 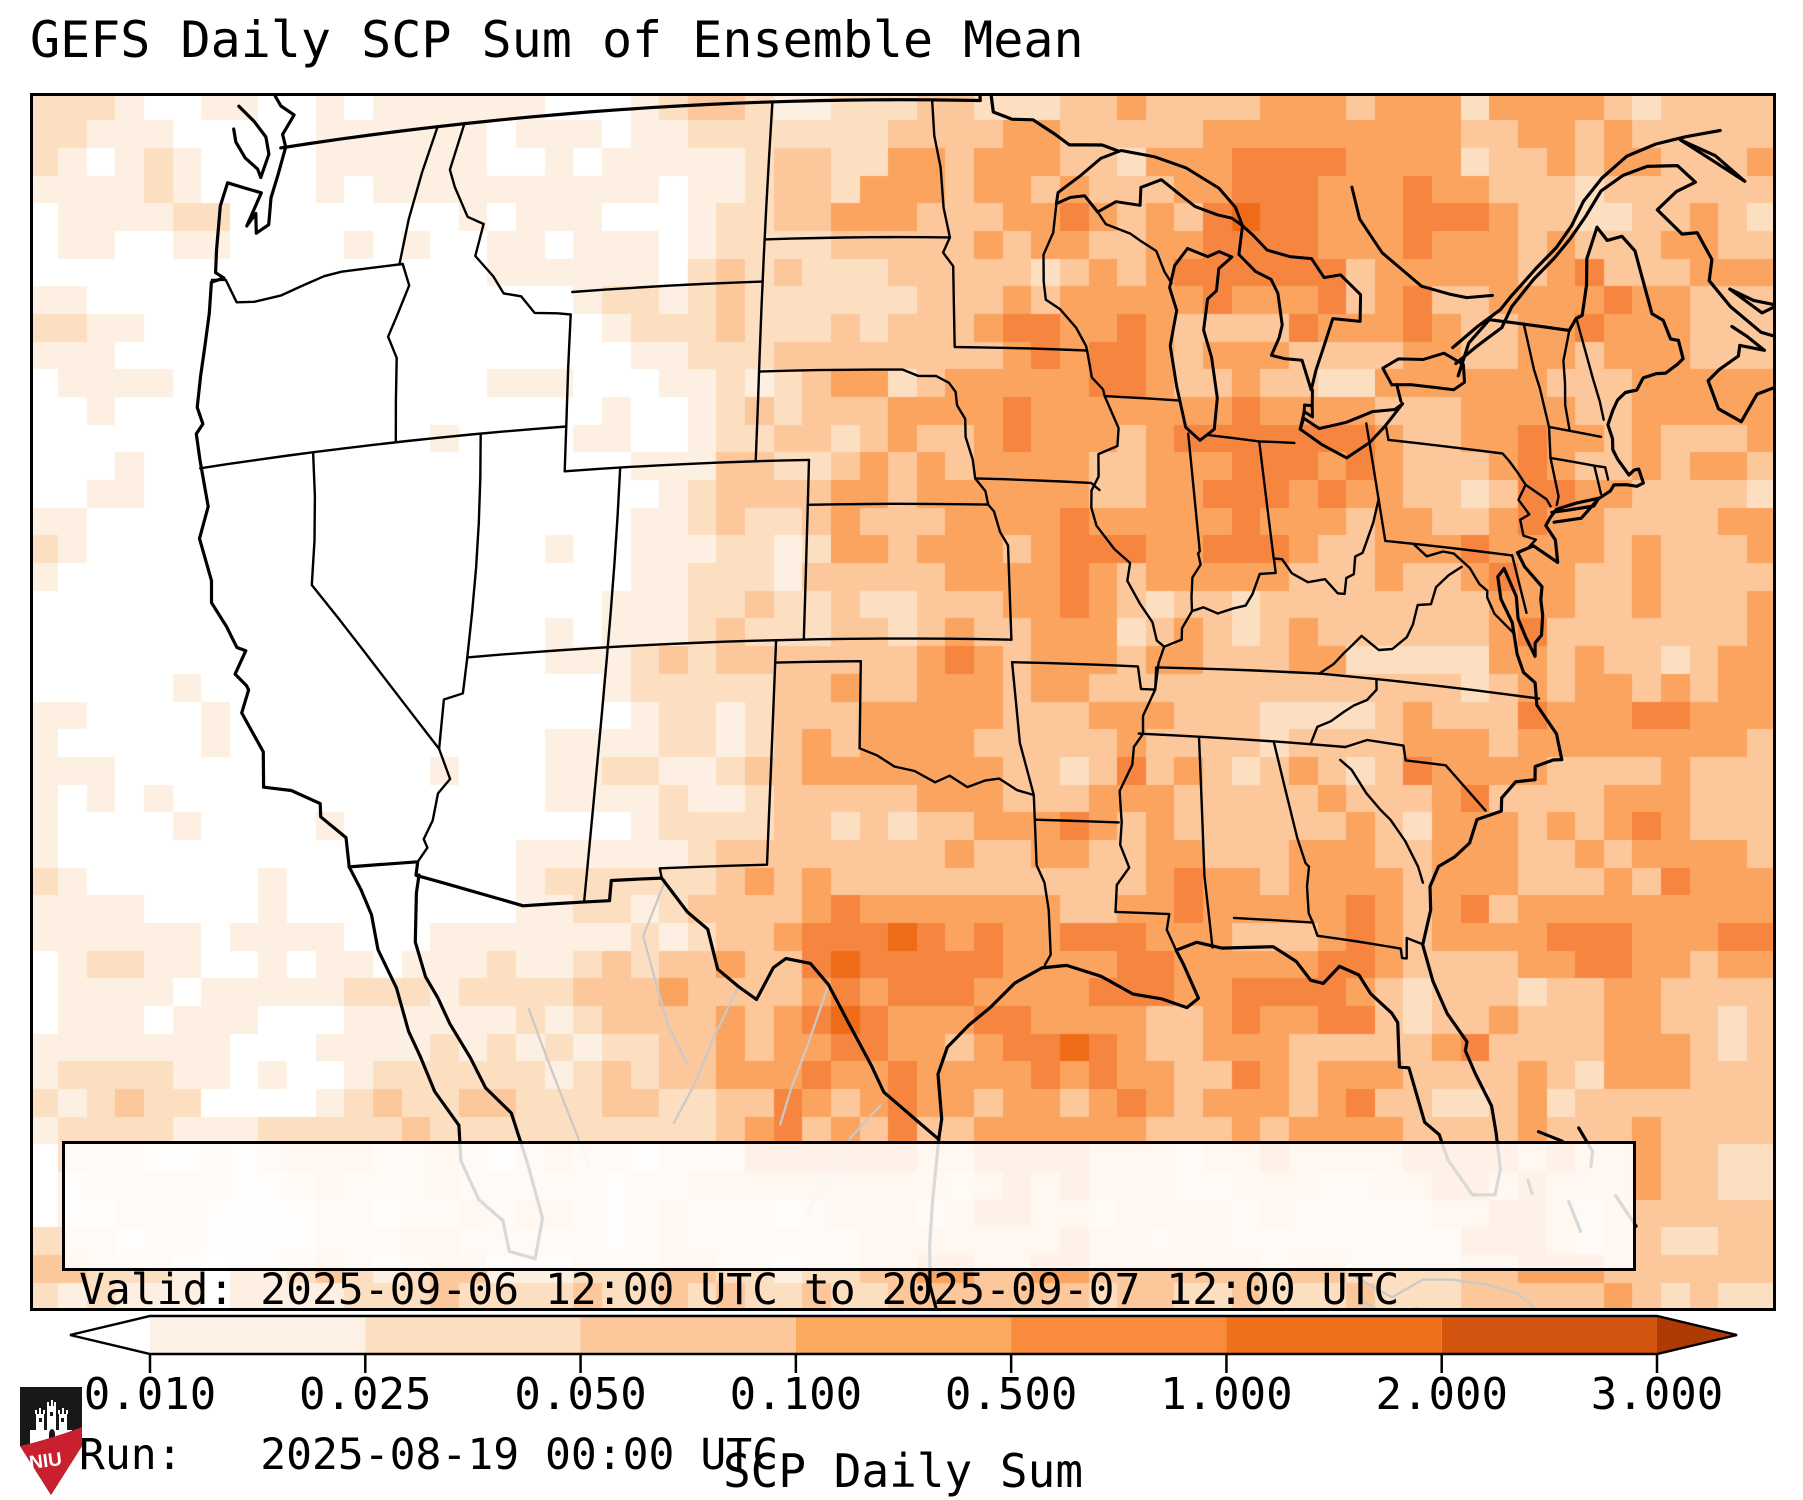 What do you see at coordinates (557, 40) in the screenshot?
I see `page-title: GEFS Daily SCP Sum of Ensemble Mean` at bounding box center [557, 40].